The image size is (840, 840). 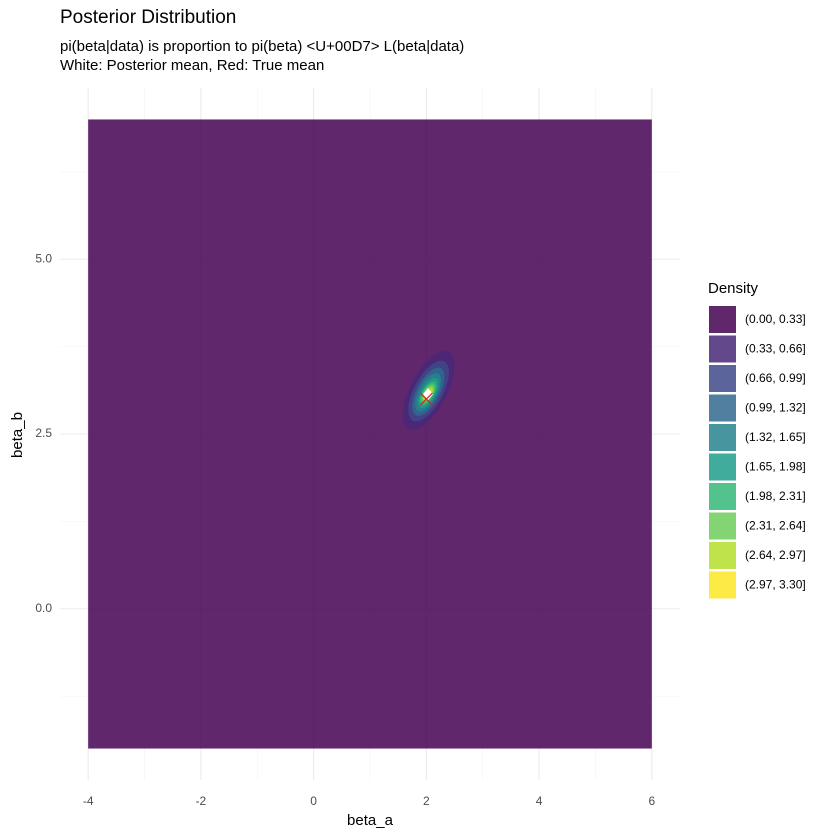 What do you see at coordinates (775, 496) in the screenshot?
I see `legend-label: (1.98, 2.31]` at bounding box center [775, 496].